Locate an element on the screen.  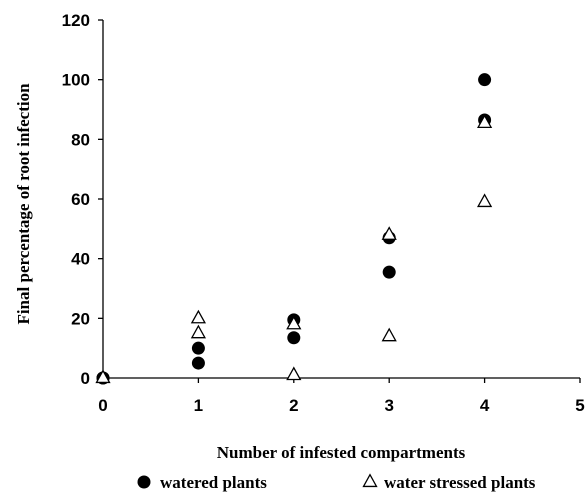
y-tick-label: 0 is located at coordinates (85, 378).